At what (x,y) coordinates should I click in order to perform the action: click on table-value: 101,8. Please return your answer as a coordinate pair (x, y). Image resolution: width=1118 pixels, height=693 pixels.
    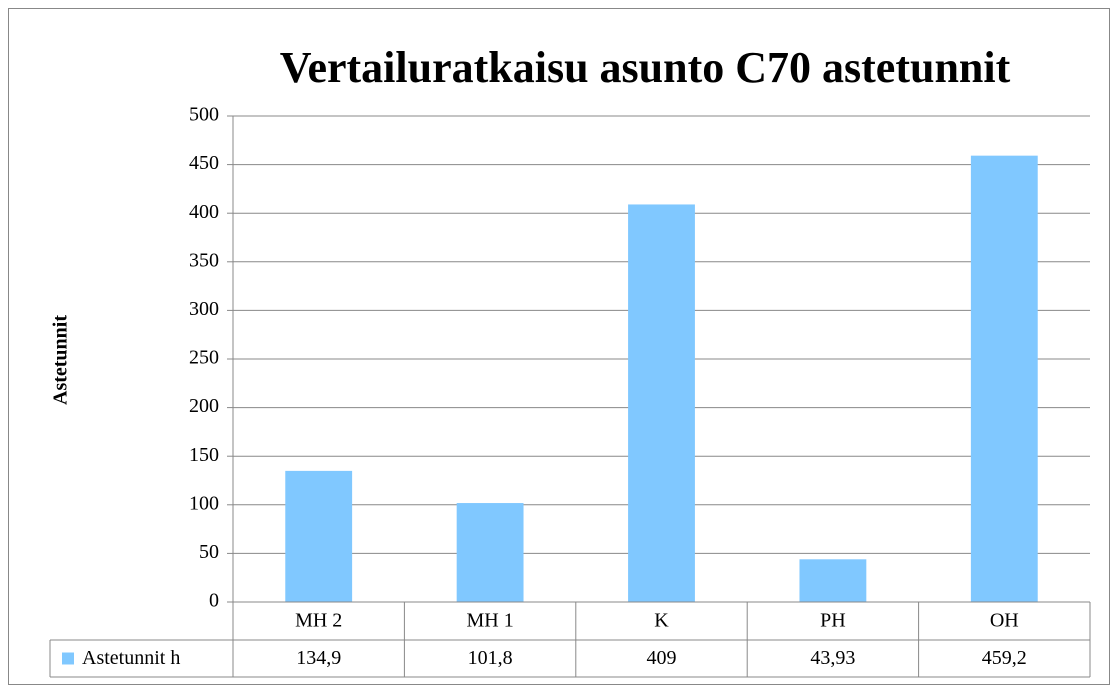
    Looking at the image, I should click on (490, 658).